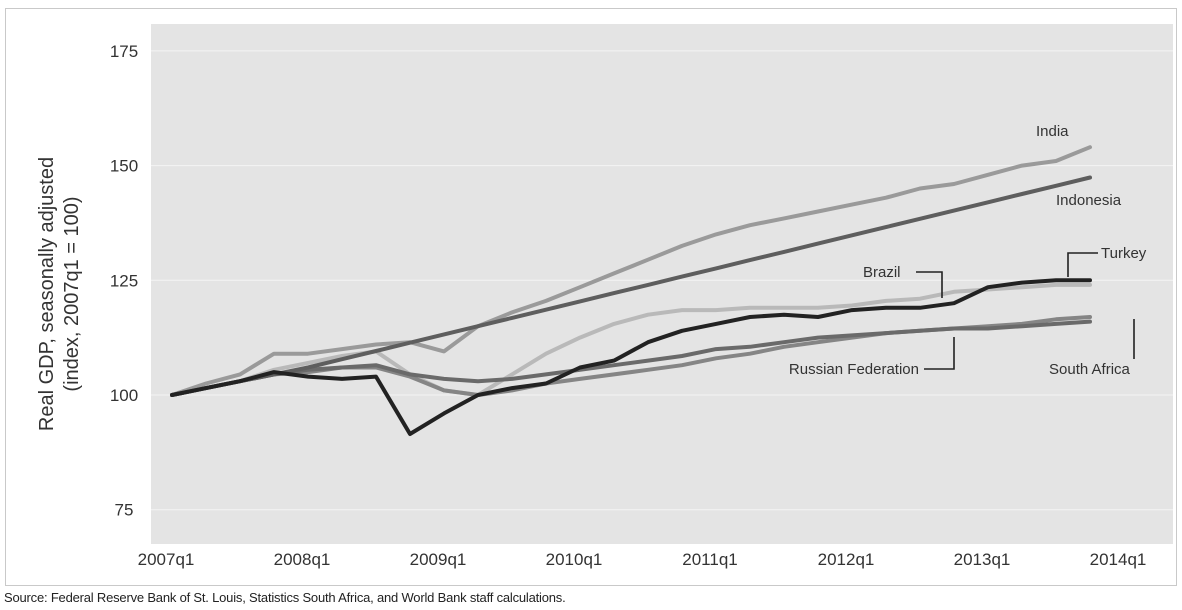  I want to click on series-label-turkey: Turkey, so click(1124, 253).